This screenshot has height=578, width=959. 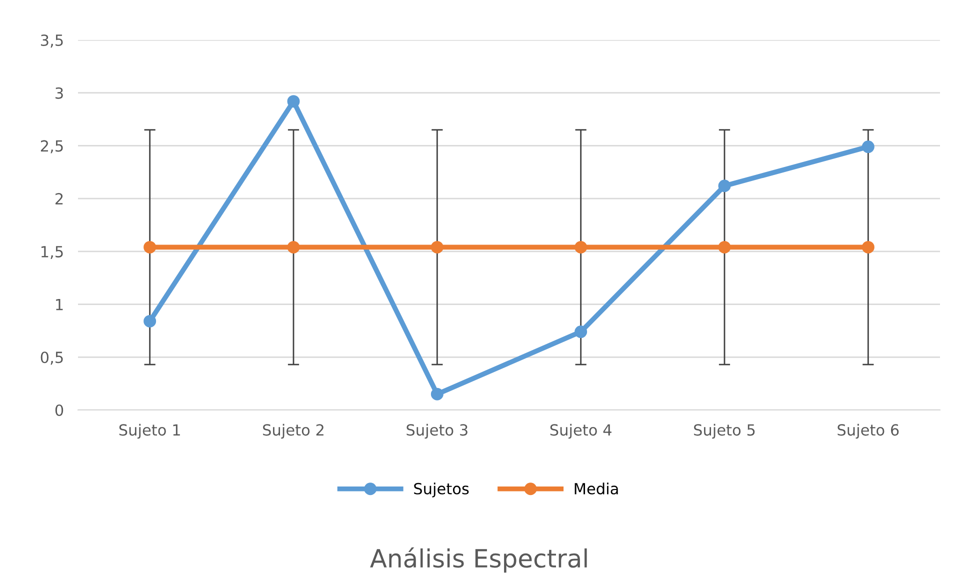 What do you see at coordinates (52, 253) in the screenshot?
I see `y-tick-label: 1,5` at bounding box center [52, 253].